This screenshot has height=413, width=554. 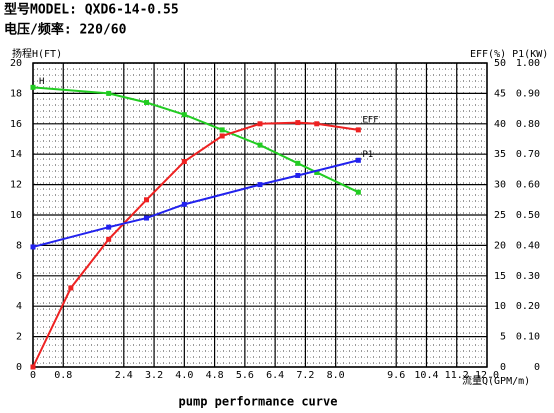 I want to click on y2-tick-label: 0, so click(x=503, y=367).